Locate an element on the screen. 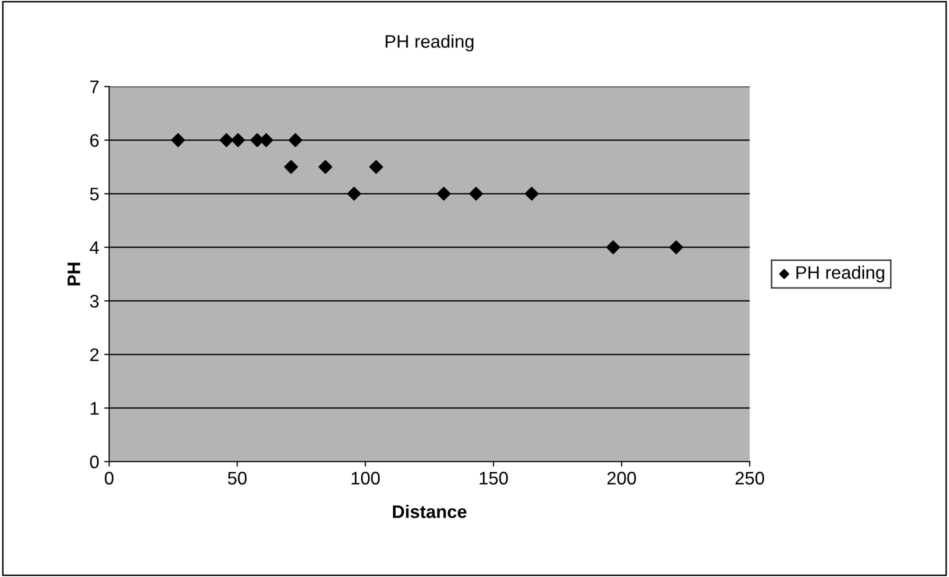 This screenshot has height=577, width=949. y-tick-label: 3 is located at coordinates (94, 301).